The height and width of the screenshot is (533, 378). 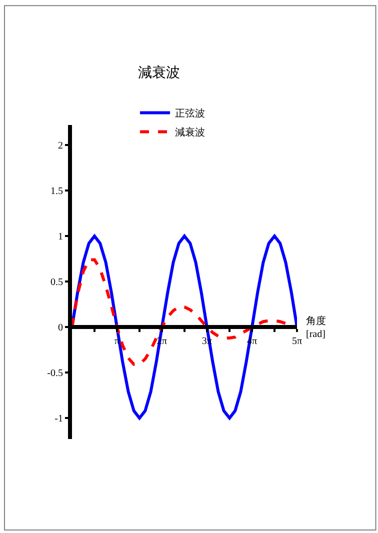 I want to click on y-tick-label: 1.5, so click(x=56, y=192).